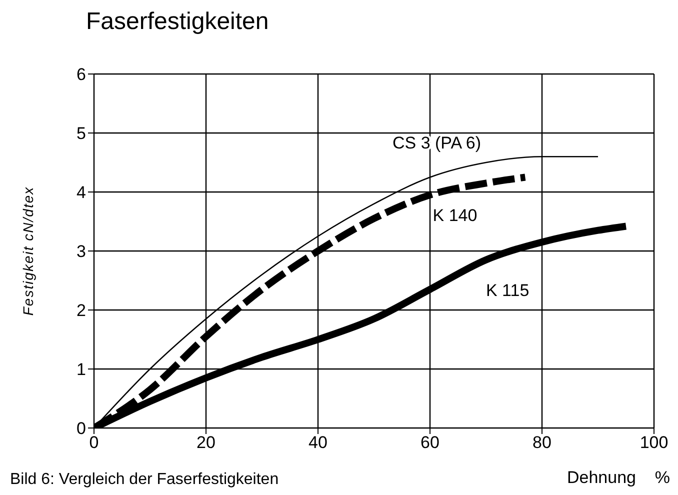 The width and height of the screenshot is (678, 495). I want to click on series-label: K 140, so click(455, 215).